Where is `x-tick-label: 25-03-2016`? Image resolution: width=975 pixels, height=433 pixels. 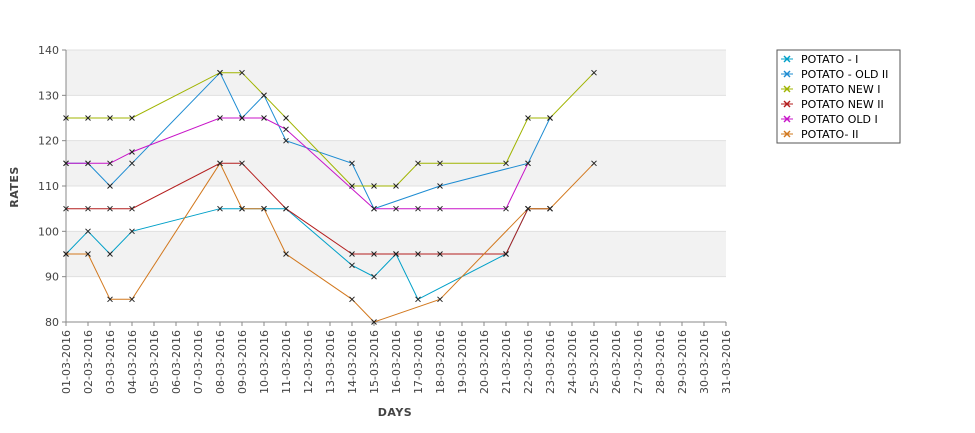
x-tick-label: 25-03-2016 is located at coordinates (594, 362).